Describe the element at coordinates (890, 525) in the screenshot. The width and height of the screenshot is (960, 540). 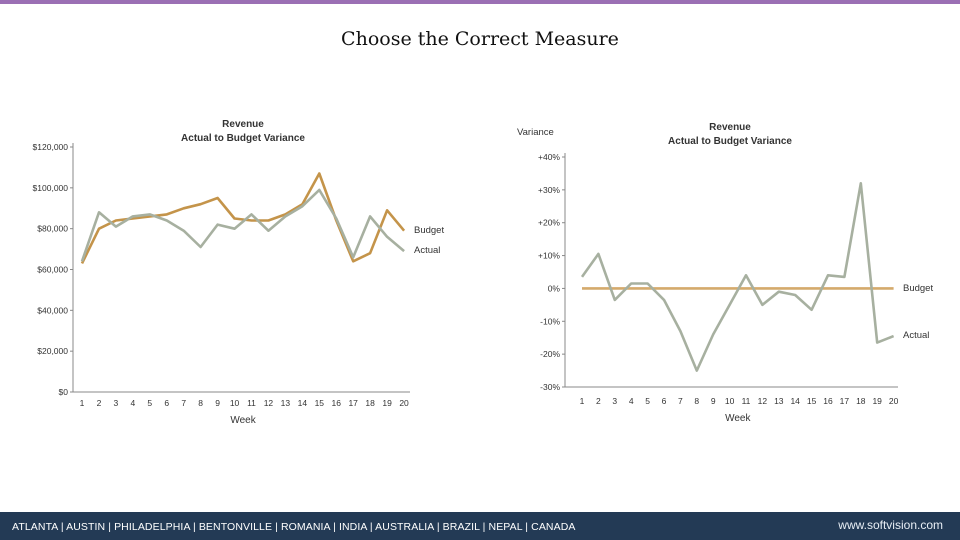
I see `footer-website-link: www.softvision.com` at that location.